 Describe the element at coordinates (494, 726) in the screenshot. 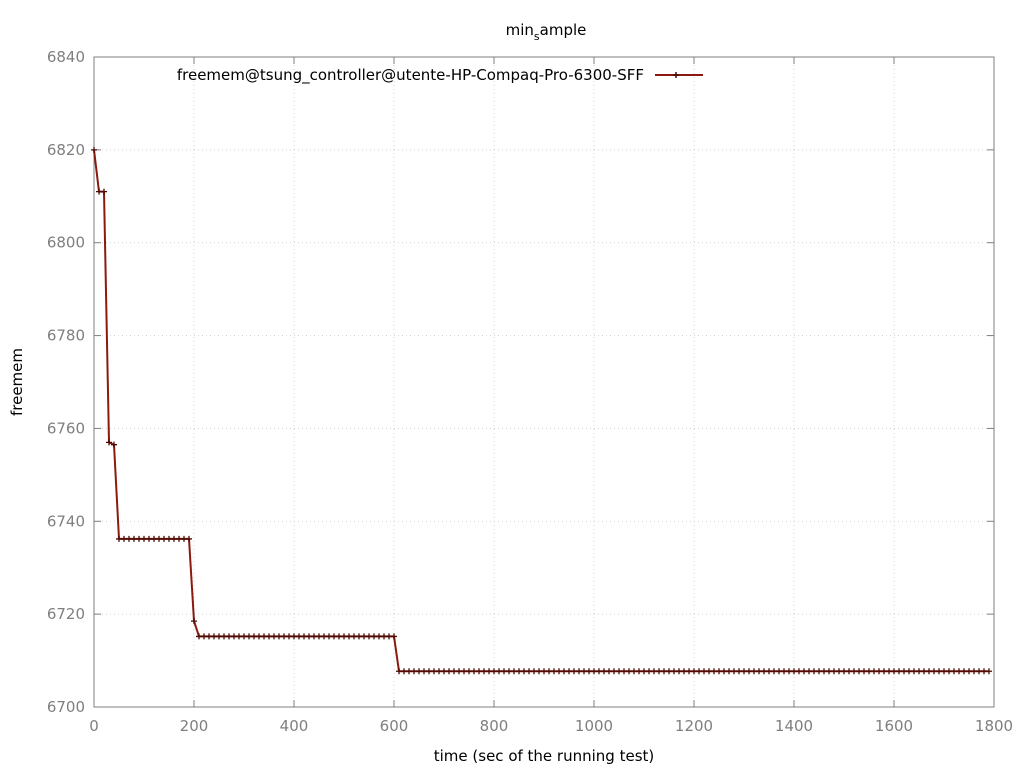

I see `x-tick-label: 800` at that location.